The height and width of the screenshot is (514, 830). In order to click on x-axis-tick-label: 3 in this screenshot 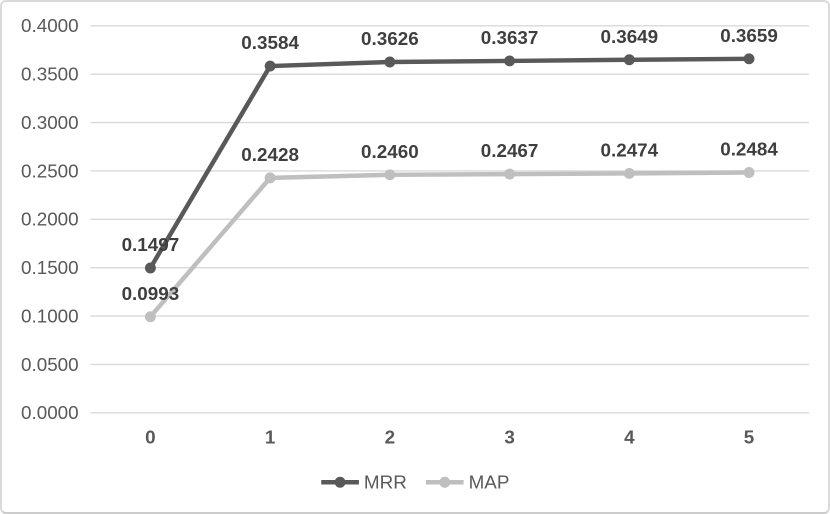, I will do `click(509, 437)`.